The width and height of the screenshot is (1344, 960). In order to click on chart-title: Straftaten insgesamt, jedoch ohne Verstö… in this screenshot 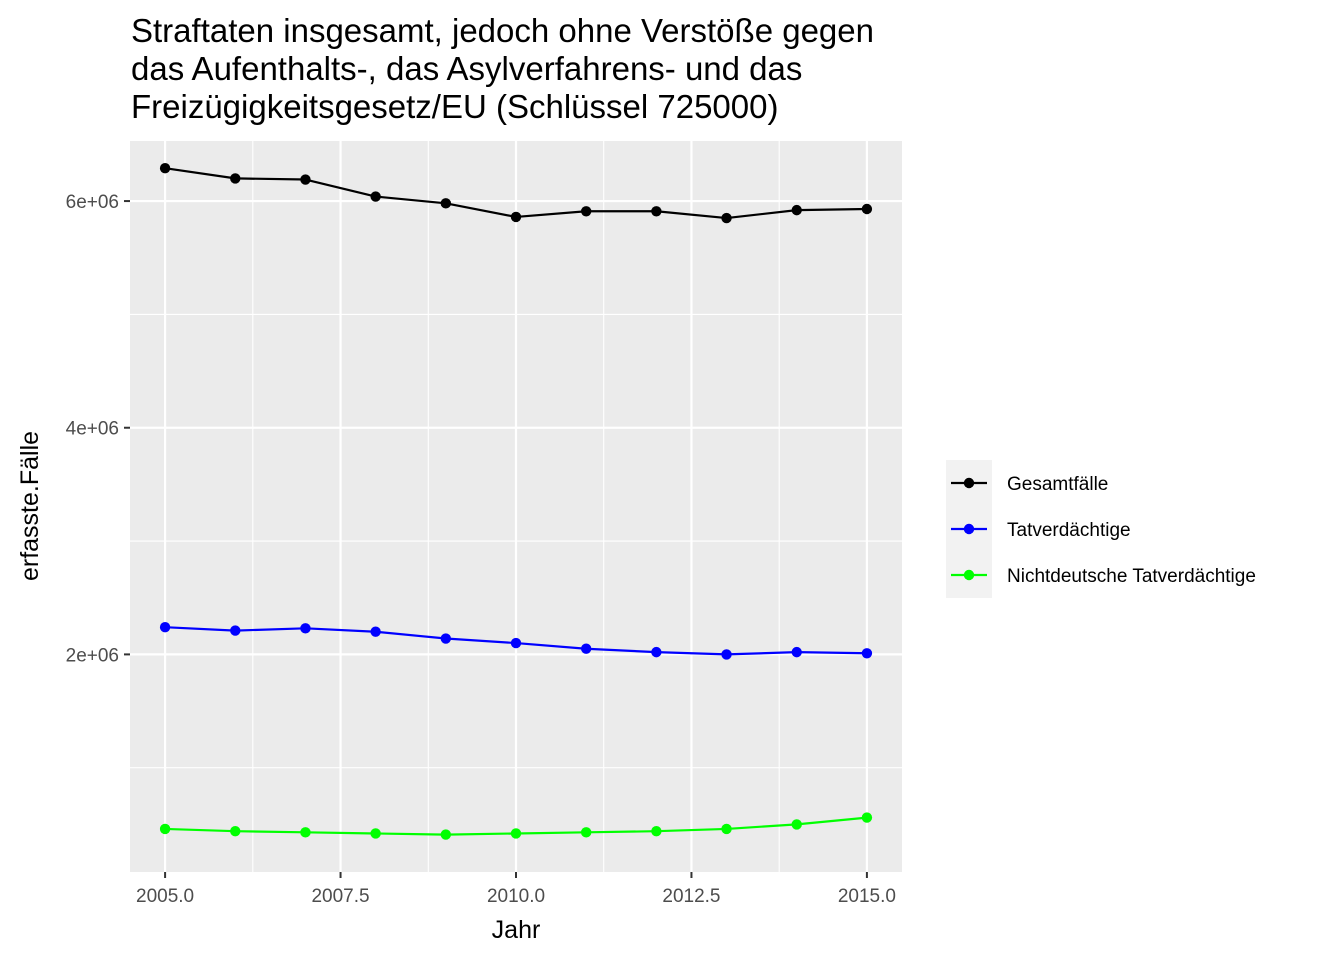, I will do `click(502, 68)`.